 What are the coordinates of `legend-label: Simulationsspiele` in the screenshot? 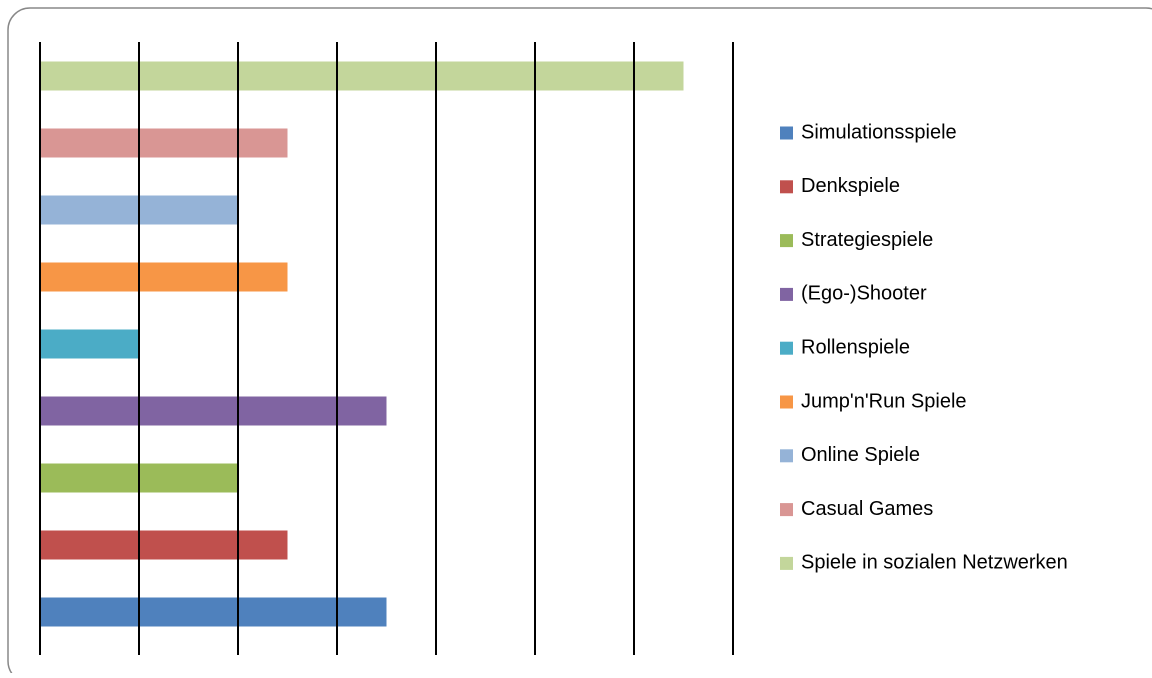 It's located at (879, 132).